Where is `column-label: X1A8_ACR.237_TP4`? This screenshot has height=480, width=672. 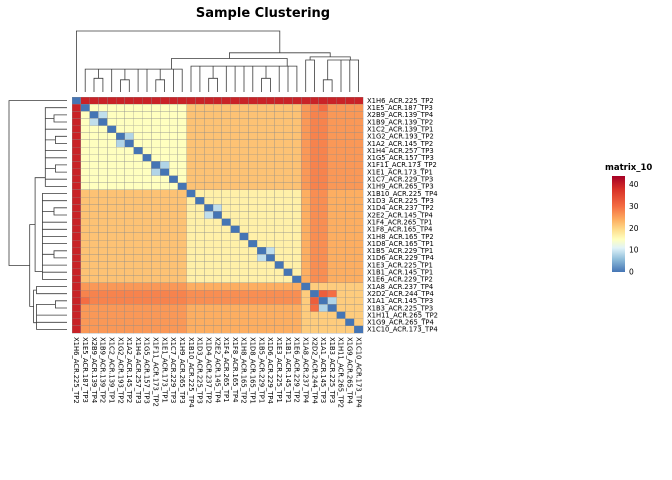
column-label: X1A8_ACR.237_TP4 is located at coordinates (306, 370).